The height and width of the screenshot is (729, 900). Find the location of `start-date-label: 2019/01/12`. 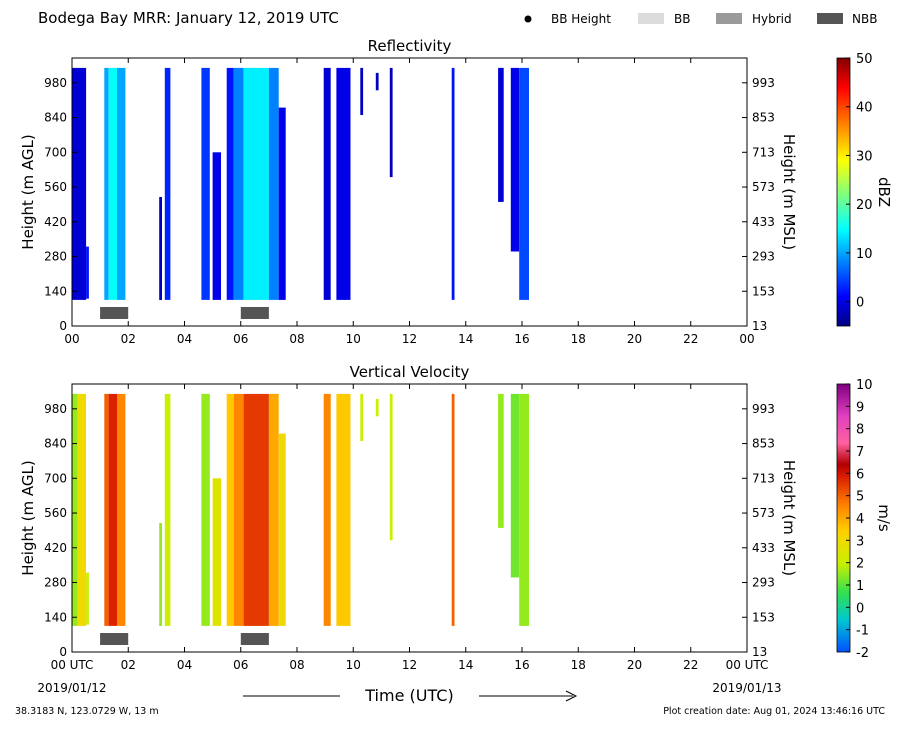

start-date-label: 2019/01/12 is located at coordinates (71, 688).